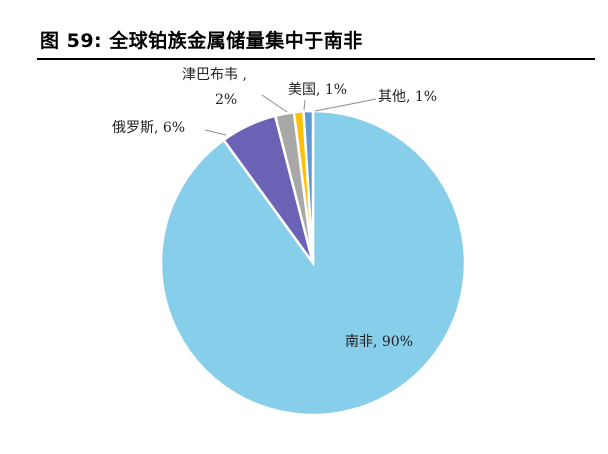 This screenshot has height=454, width=608. I want to click on figure-title: 图 59: 全球铂族金属储量集中于南非, so click(201, 41).